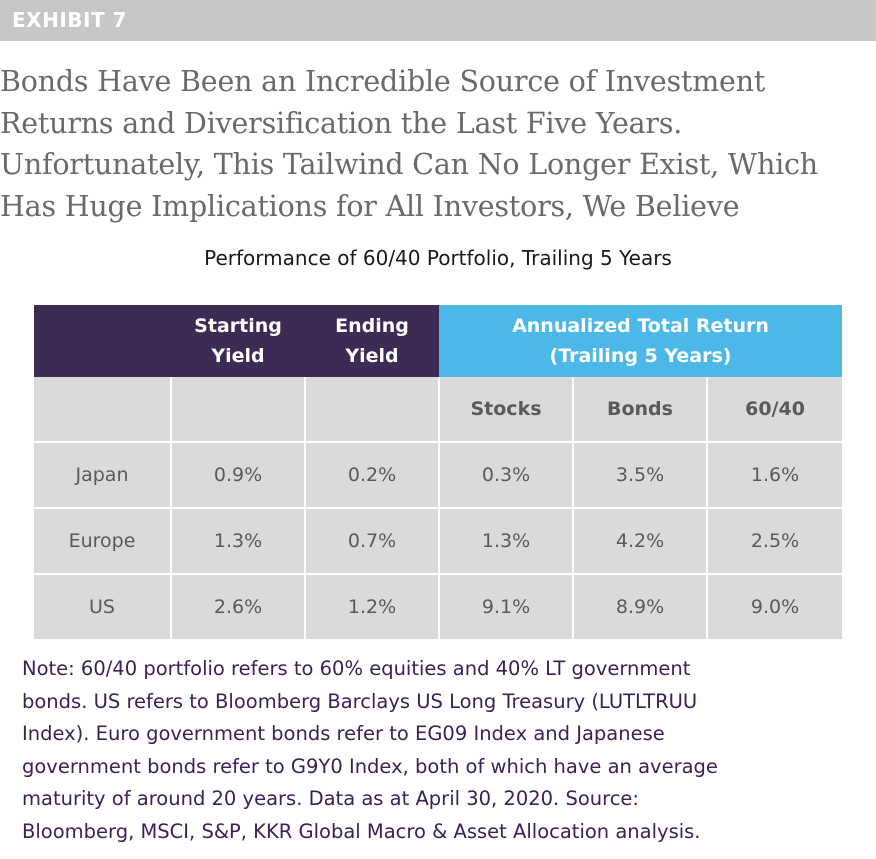 The height and width of the screenshot is (859, 876). I want to click on table-subheader-row: Stocks Bonds 60/40, so click(438, 410).